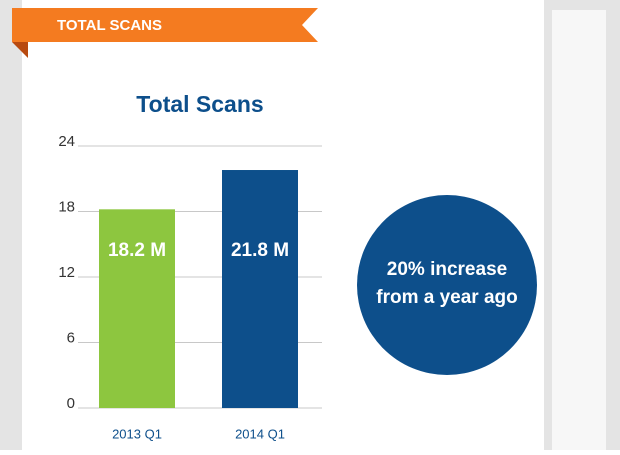 Image resolution: width=620 pixels, height=455 pixels. I want to click on y-tick-label: 0, so click(71, 403).